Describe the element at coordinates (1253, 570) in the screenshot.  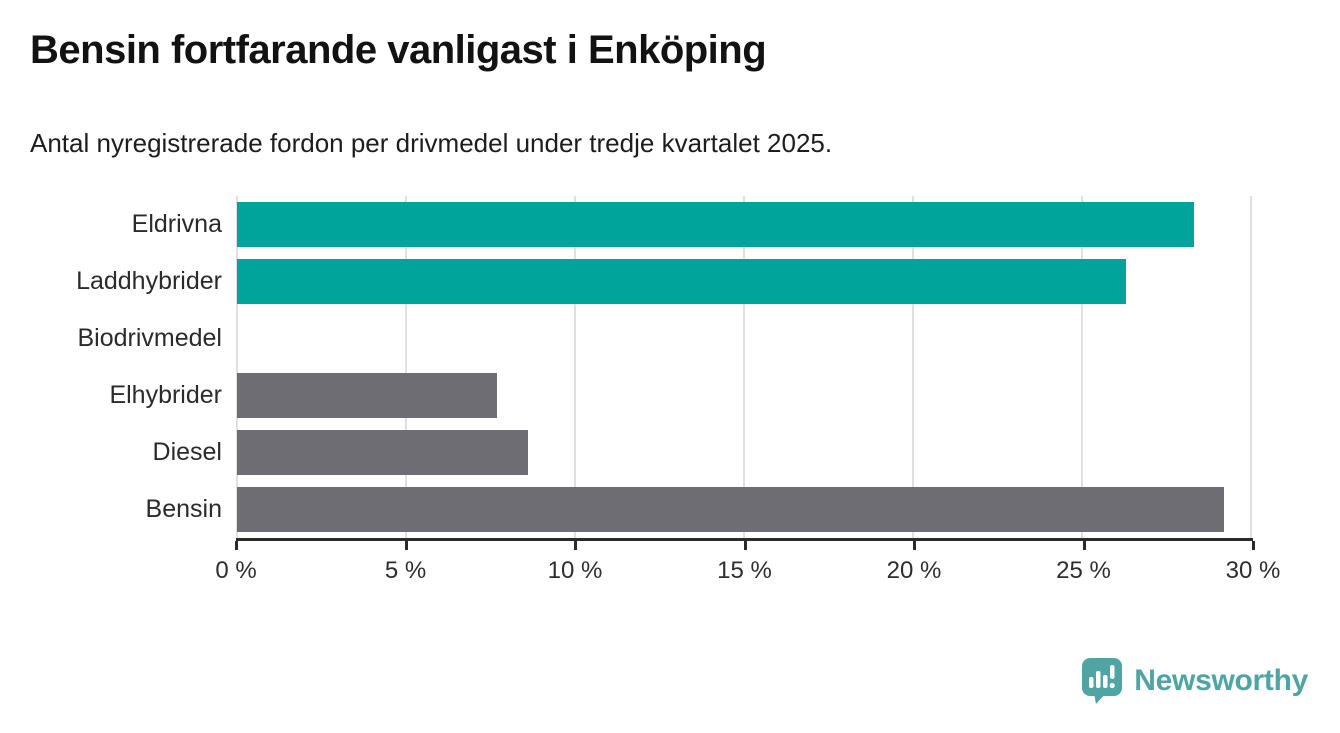
I see `axis-tick-label: 30 %` at that location.